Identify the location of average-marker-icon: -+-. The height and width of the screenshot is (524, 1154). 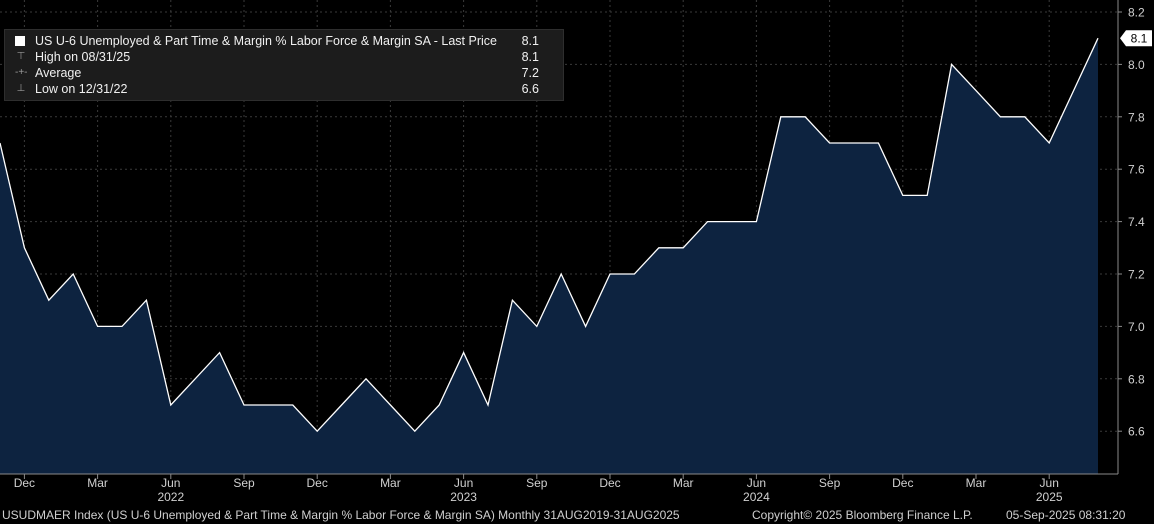
(21, 72).